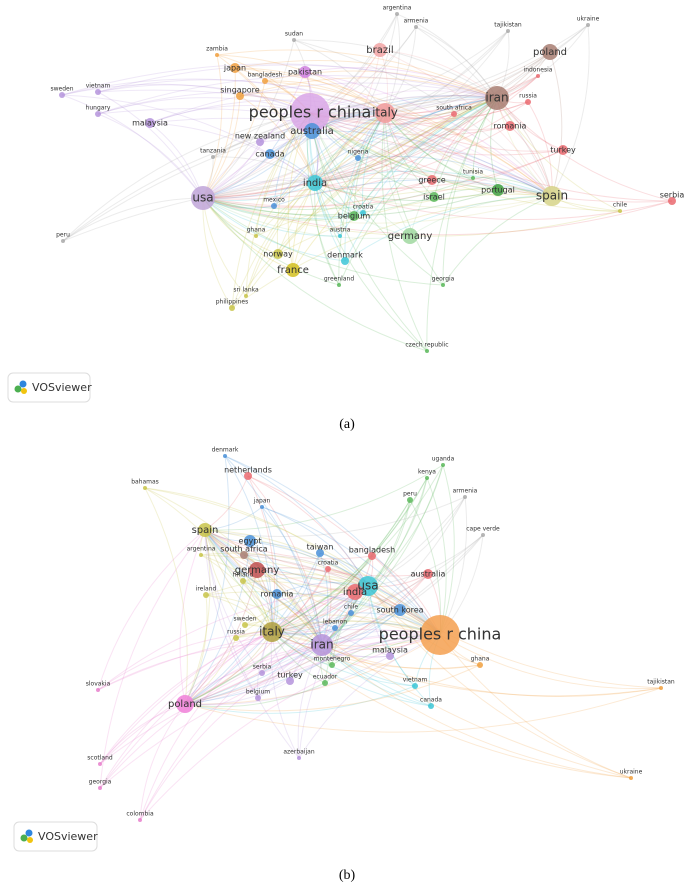  Describe the element at coordinates (23, 384) in the screenshot. I see `logo-icon` at that location.